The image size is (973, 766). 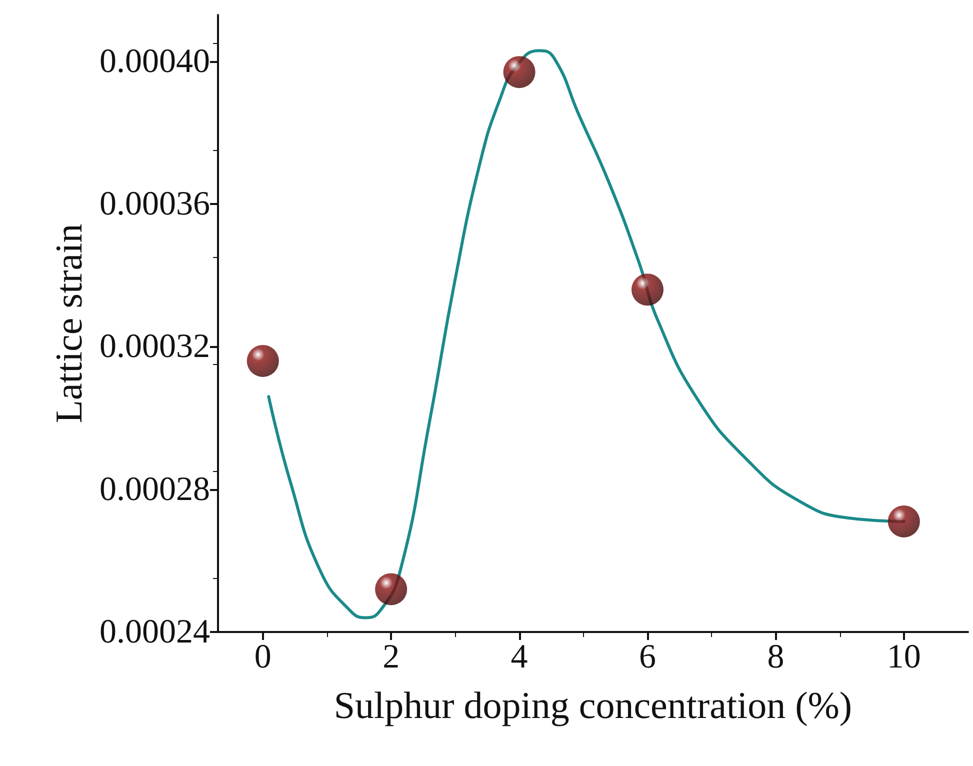 I want to click on y-tick-label: 0.00040, so click(x=155, y=61).